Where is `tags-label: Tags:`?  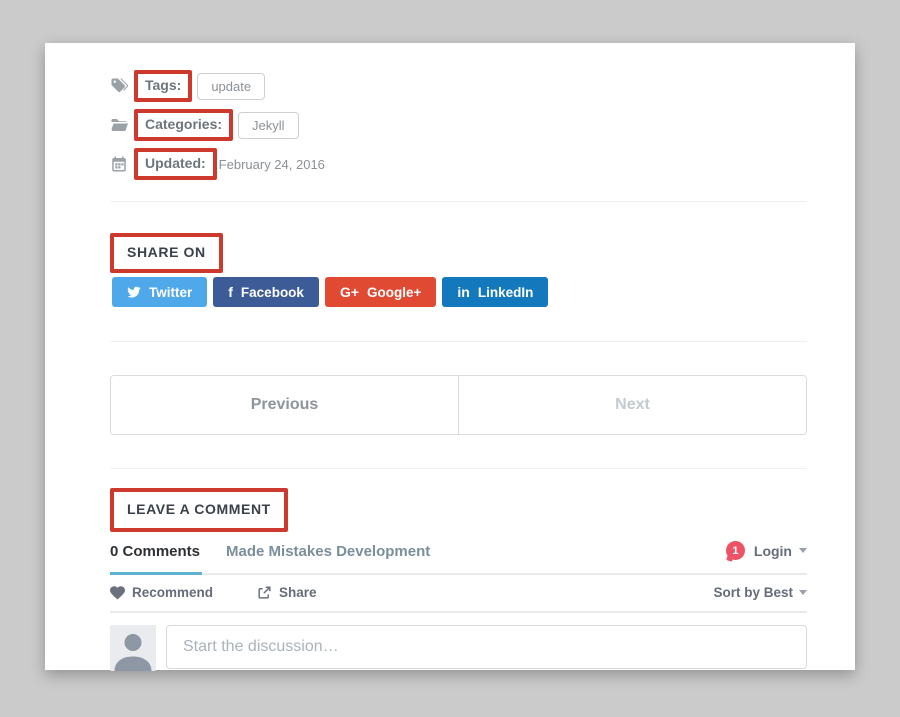
tags-label: Tags: is located at coordinates (163, 85).